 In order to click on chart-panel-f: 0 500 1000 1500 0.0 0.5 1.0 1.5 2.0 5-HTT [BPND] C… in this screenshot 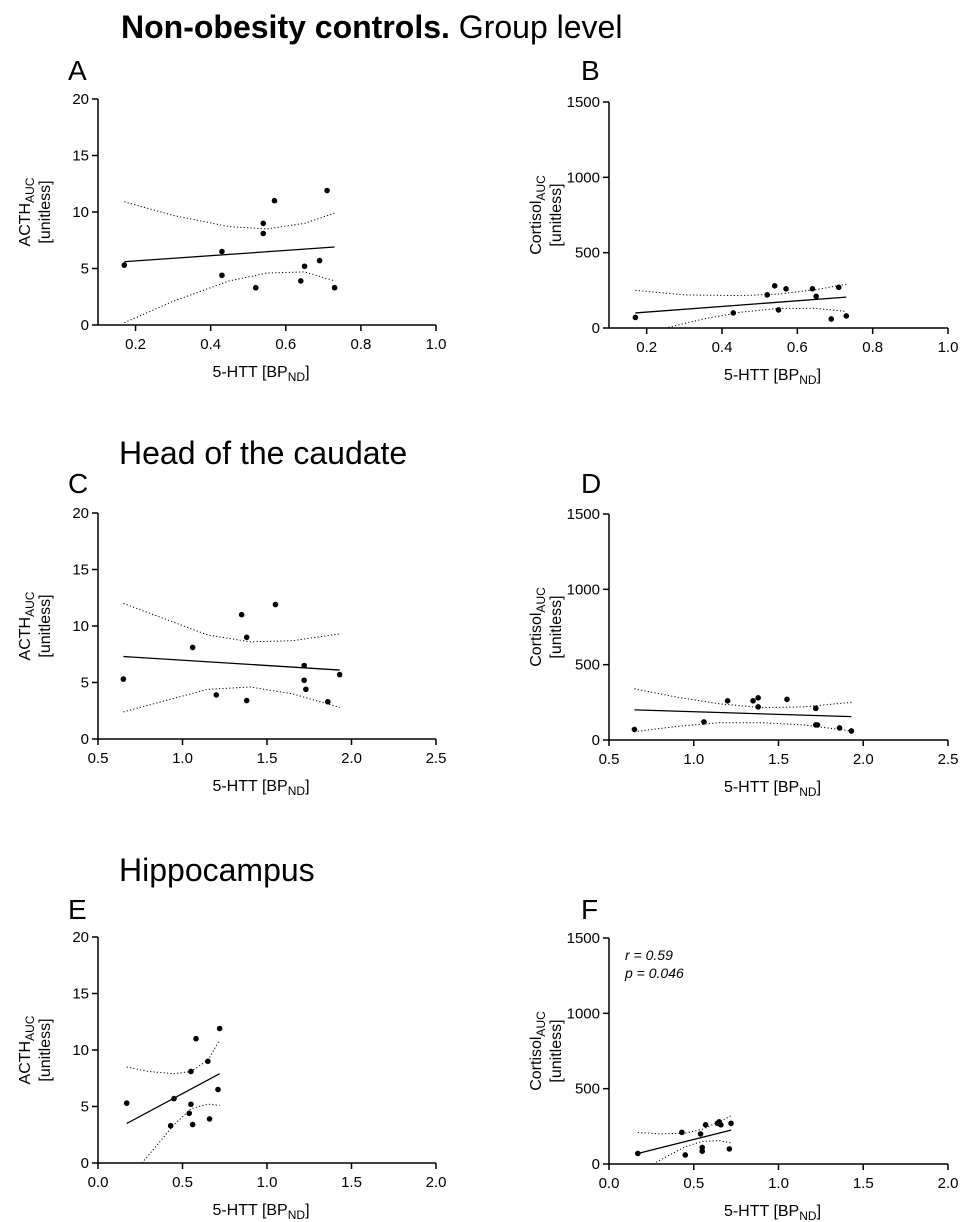, I will do `click(743, 1076)`.